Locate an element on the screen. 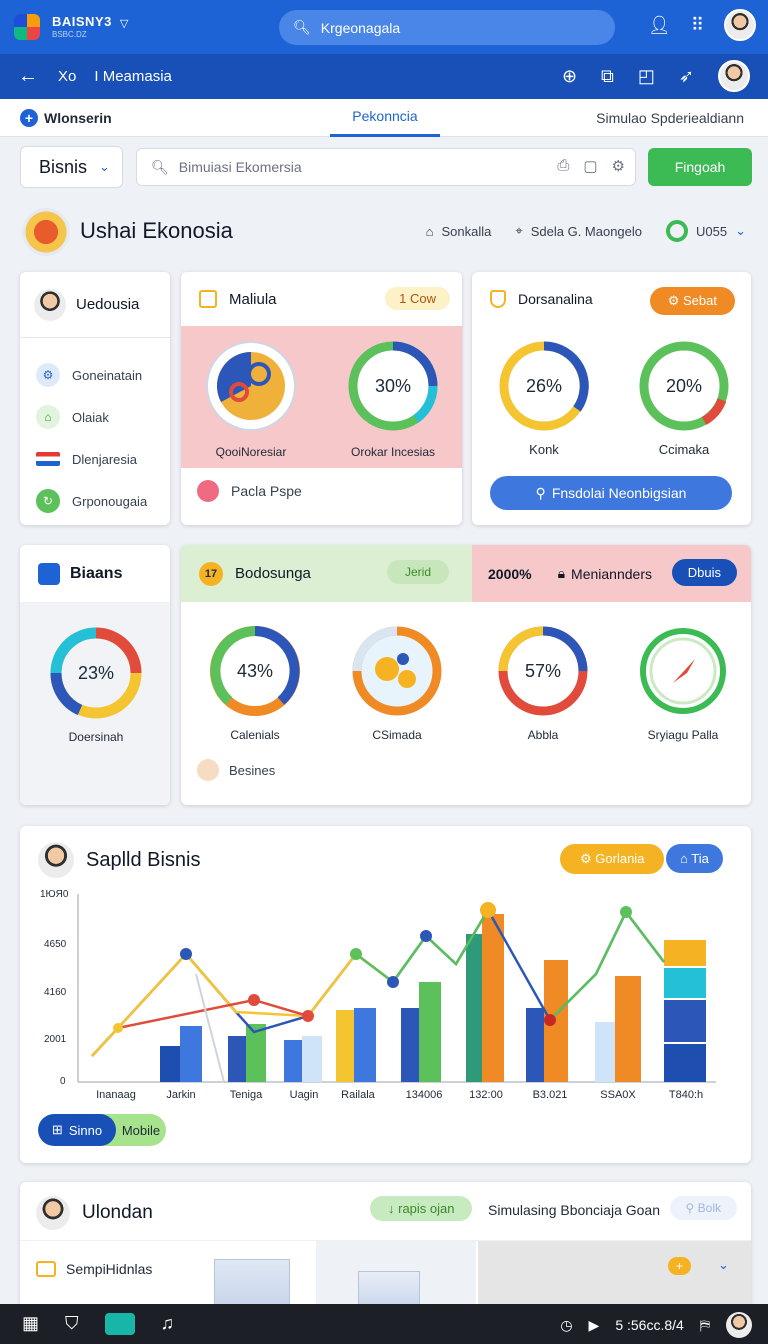 The width and height of the screenshot is (768, 1344). apps-grid-icon: ⠿ is located at coordinates (697, 24).